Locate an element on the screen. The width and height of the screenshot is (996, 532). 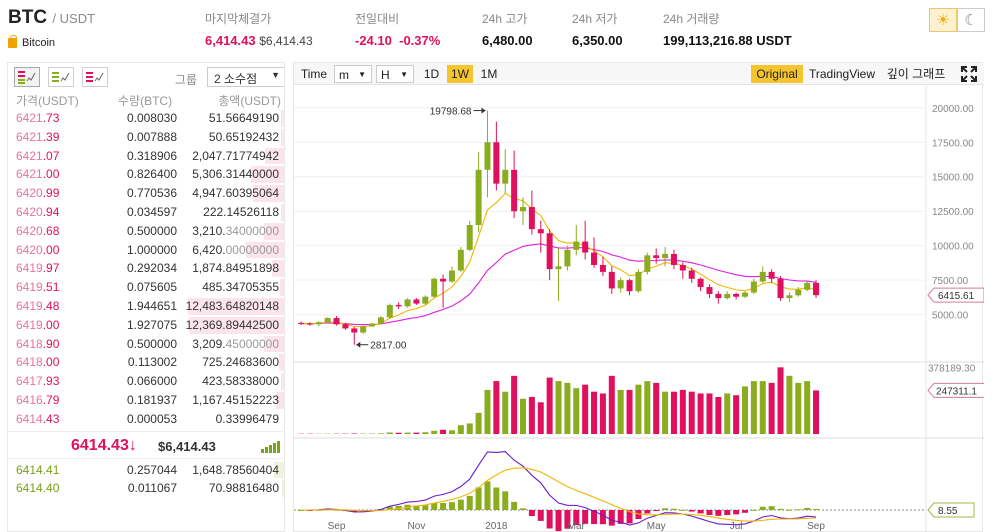
ask-total: 1,874.84951898 is located at coordinates (235, 268).